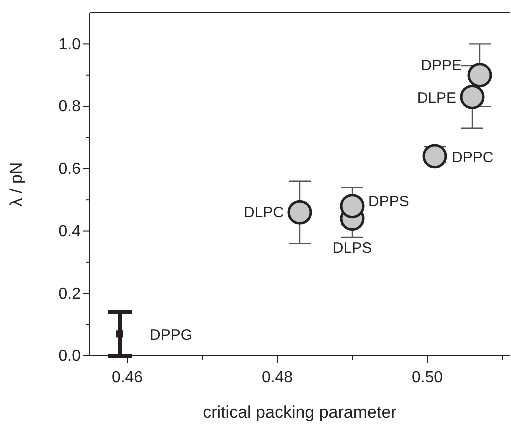  I want to click on text: 1.0, so click(69, 45).